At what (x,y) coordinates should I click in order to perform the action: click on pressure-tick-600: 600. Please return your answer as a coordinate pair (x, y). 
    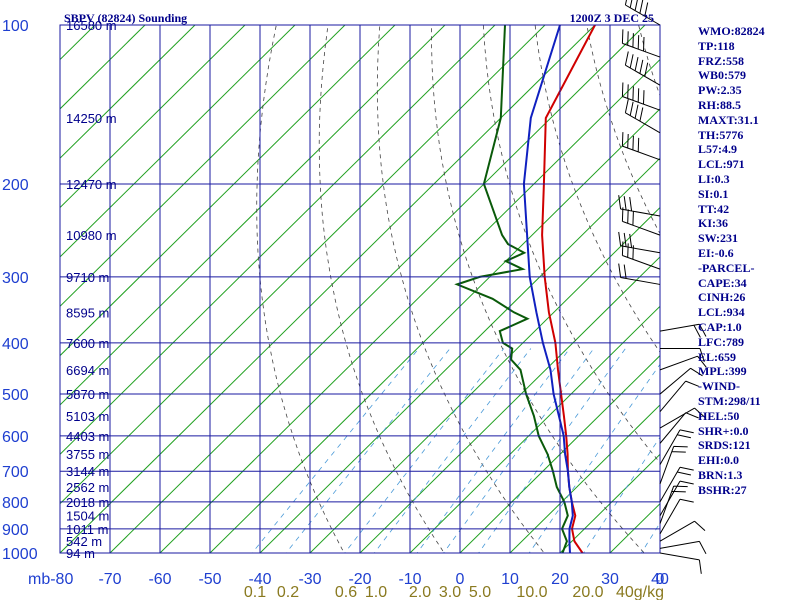
    Looking at the image, I should click on (15, 437).